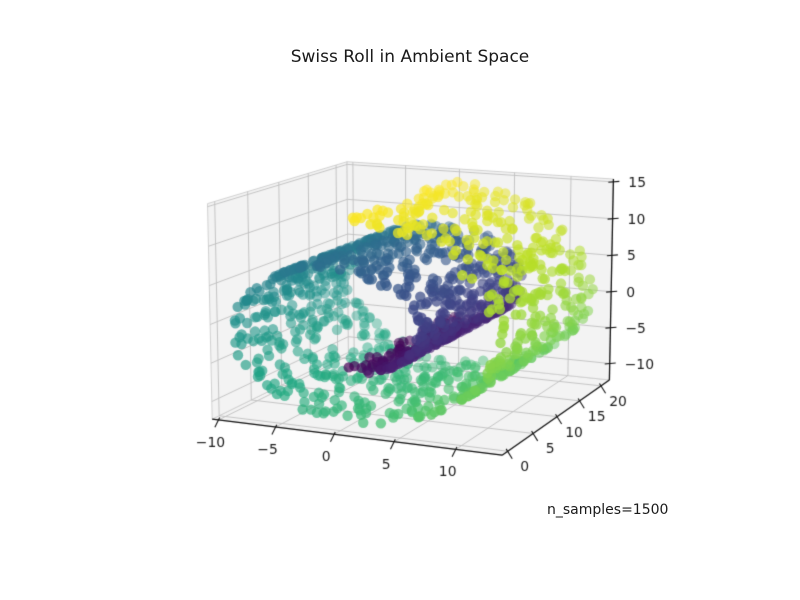 The height and width of the screenshot is (600, 800). Describe the element at coordinates (608, 510) in the screenshot. I see `sample-count-annotation: n_samples=1500` at that location.